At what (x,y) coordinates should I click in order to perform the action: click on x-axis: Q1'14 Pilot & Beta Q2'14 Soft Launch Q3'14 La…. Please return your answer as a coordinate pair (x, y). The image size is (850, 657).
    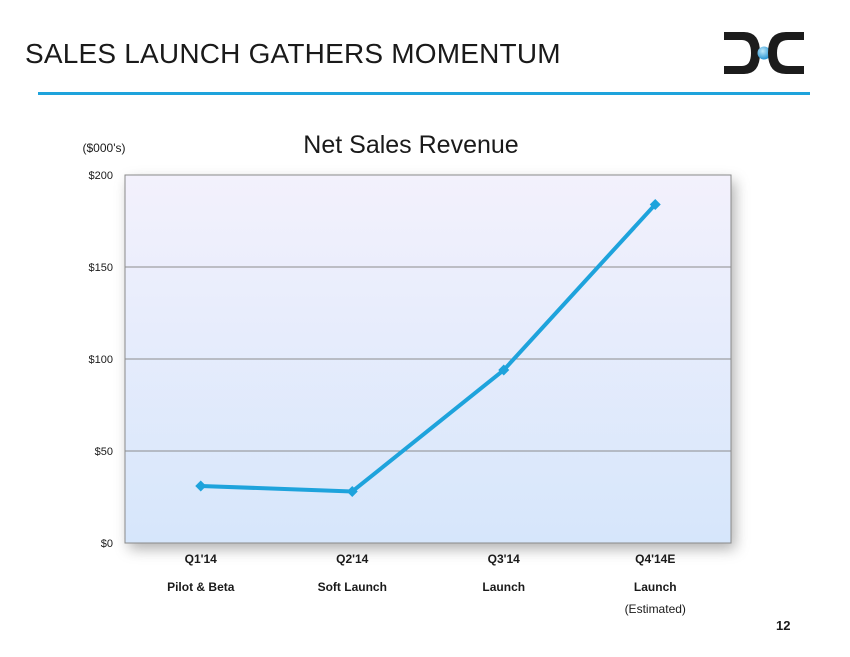
    Looking at the image, I should click on (426, 584).